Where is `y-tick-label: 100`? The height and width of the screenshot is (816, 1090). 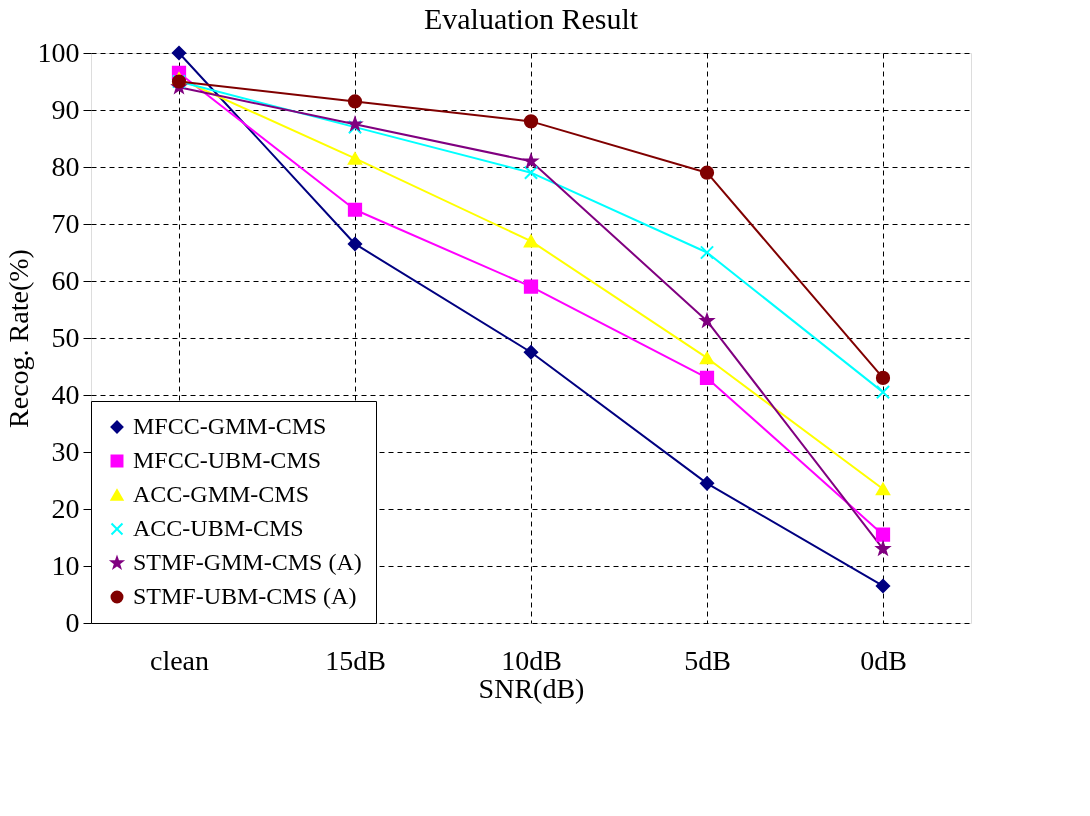
y-tick-label: 100 is located at coordinates (58, 52).